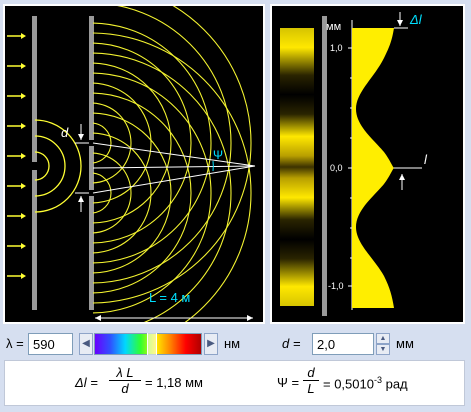  Describe the element at coordinates (91, 253) in the screenshot. I see `second-screen-bottom` at that location.